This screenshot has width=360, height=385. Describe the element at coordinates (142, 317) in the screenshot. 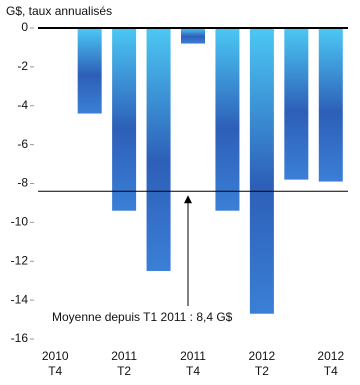

I see `annotation: Moyenne depuis T1 2011 : 8,4 G$` at that location.